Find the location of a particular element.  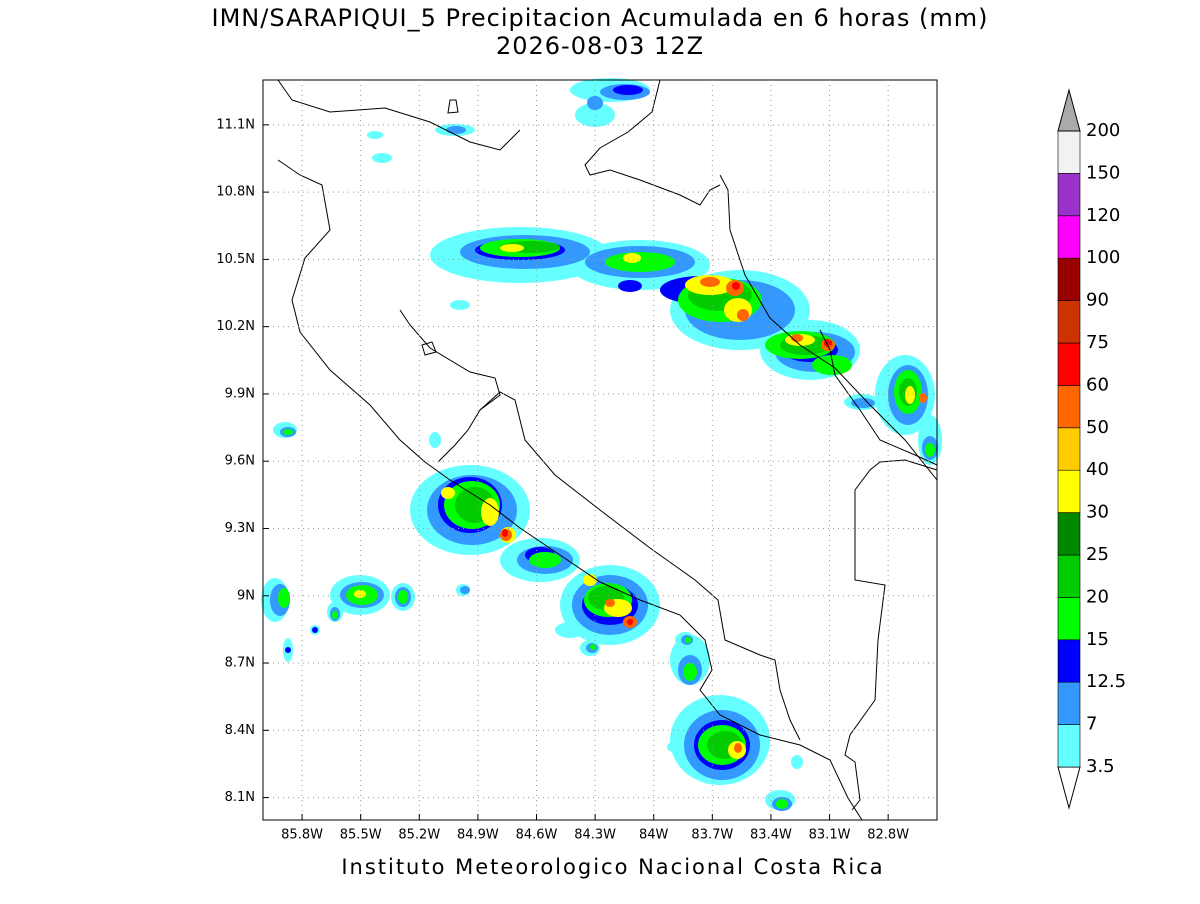

colorbar-label: 40 is located at coordinates (1097, 469).